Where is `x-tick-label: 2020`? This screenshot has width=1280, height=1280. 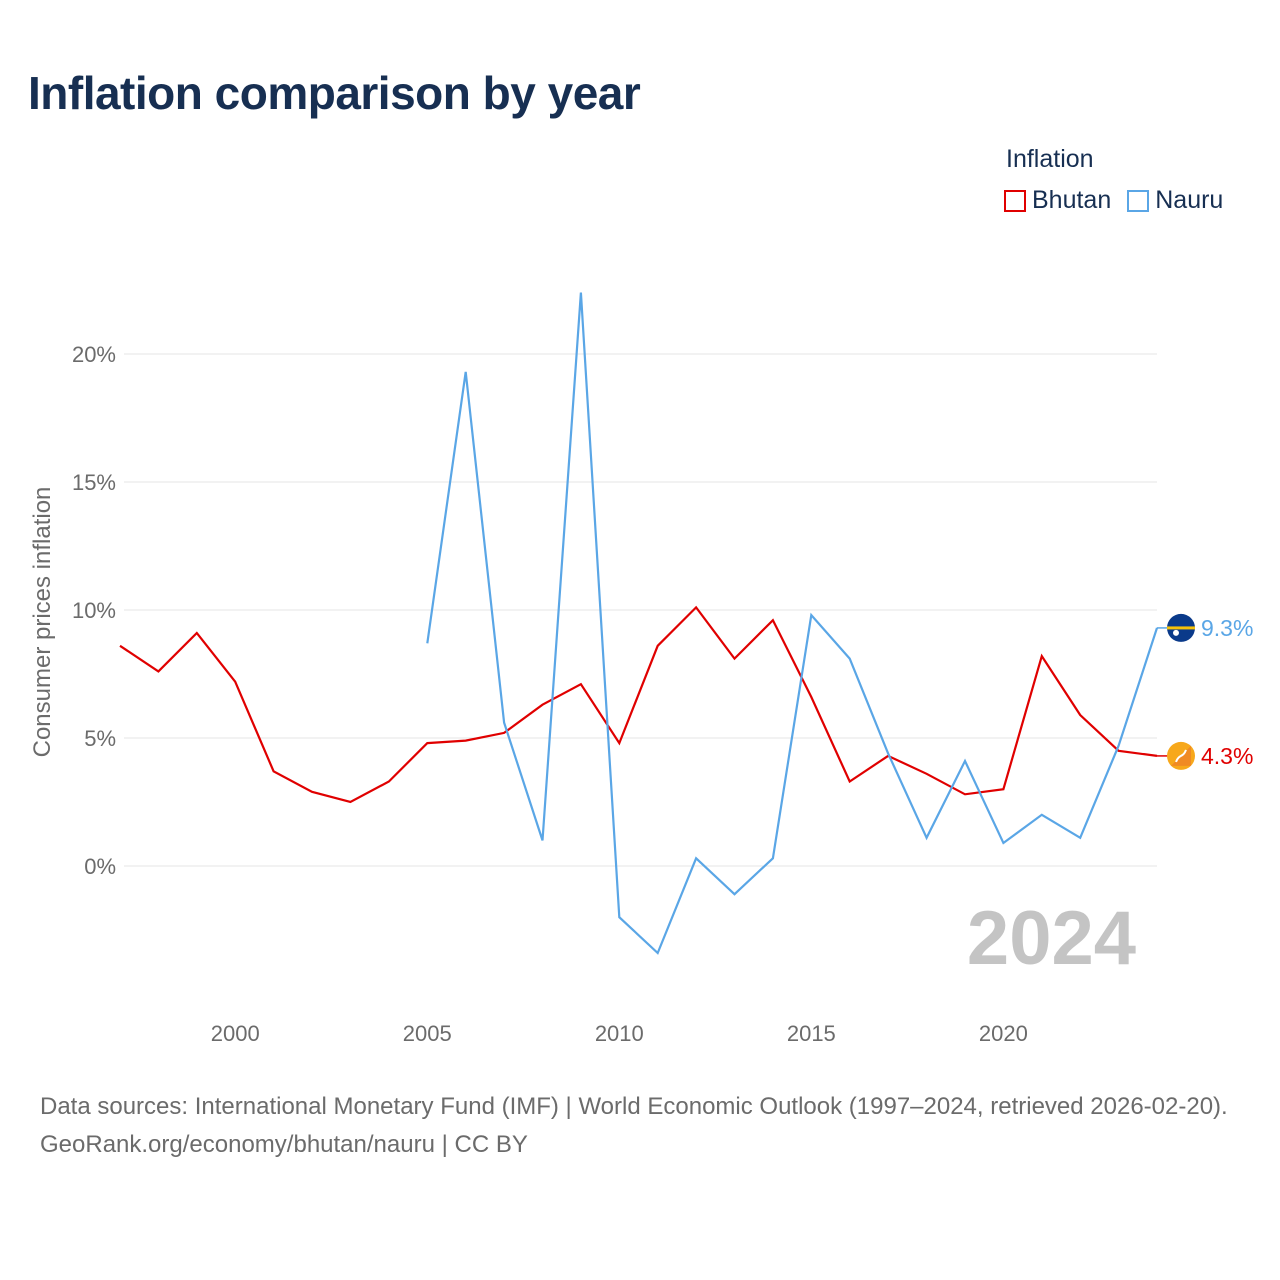 x-tick-label: 2020 is located at coordinates (1003, 1033).